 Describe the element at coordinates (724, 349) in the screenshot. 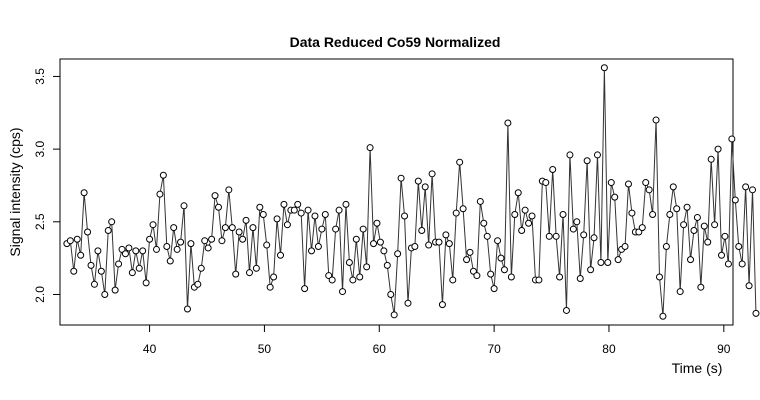

I see `x-tick-label: 90` at that location.